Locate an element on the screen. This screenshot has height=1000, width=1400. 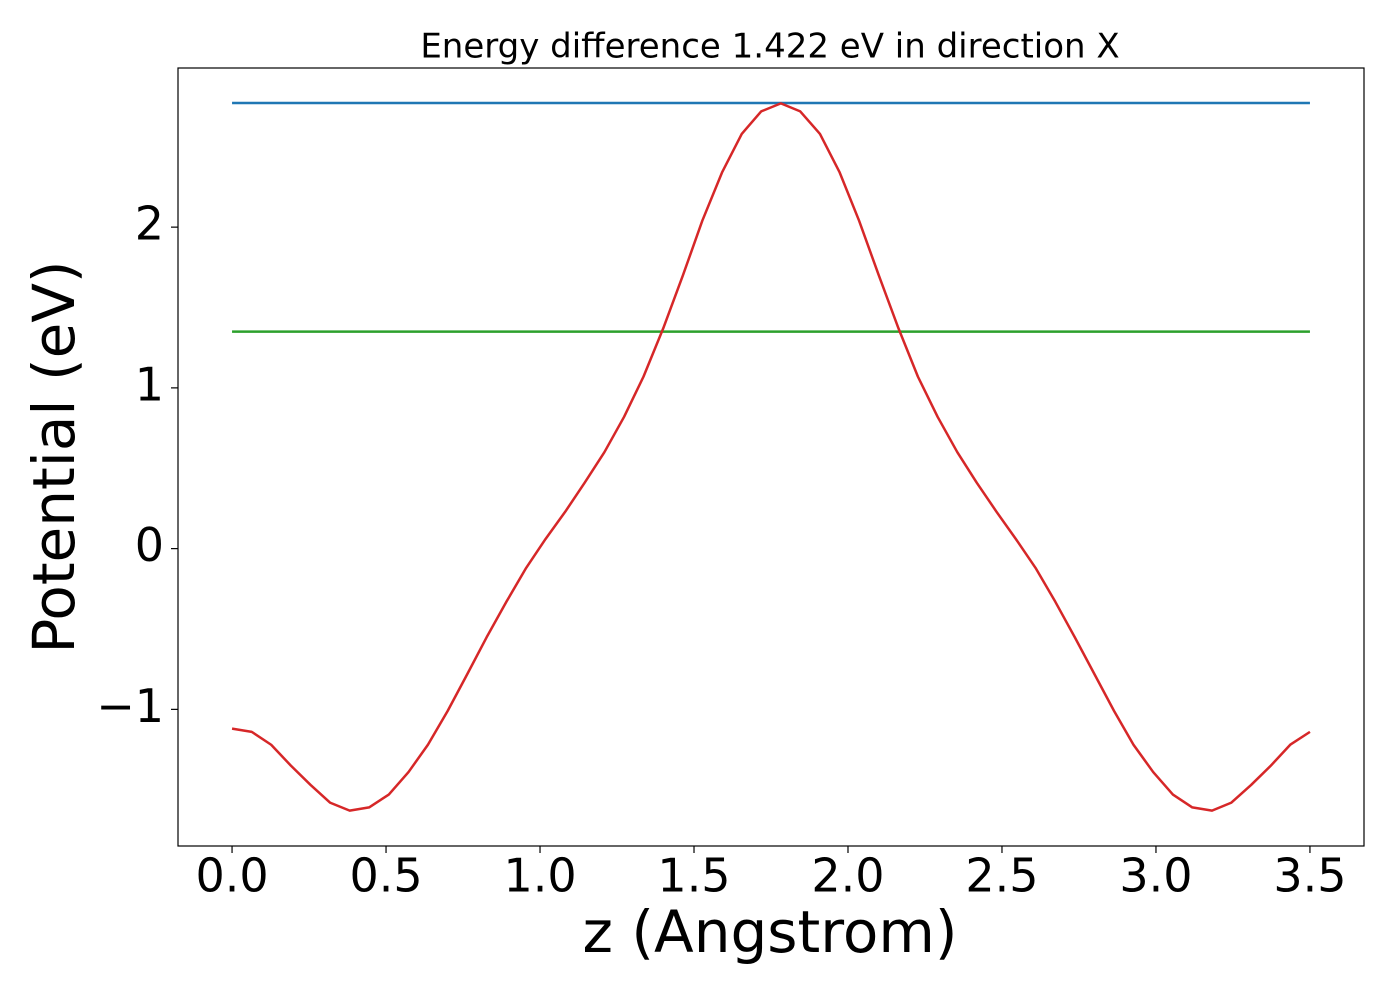
x-tick-label: 3.0 is located at coordinates (1155, 876).